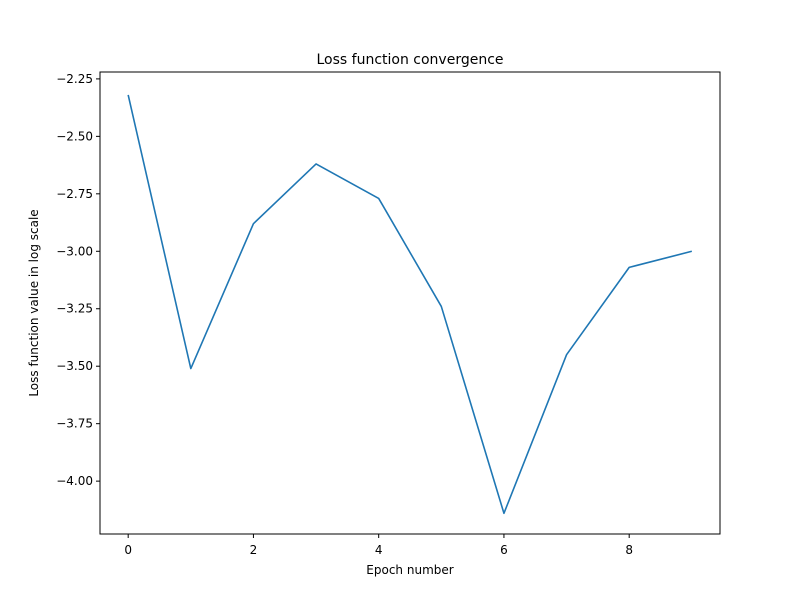 The image size is (800, 604). I want to click on y-tick-label: −3.75, so click(74, 424).